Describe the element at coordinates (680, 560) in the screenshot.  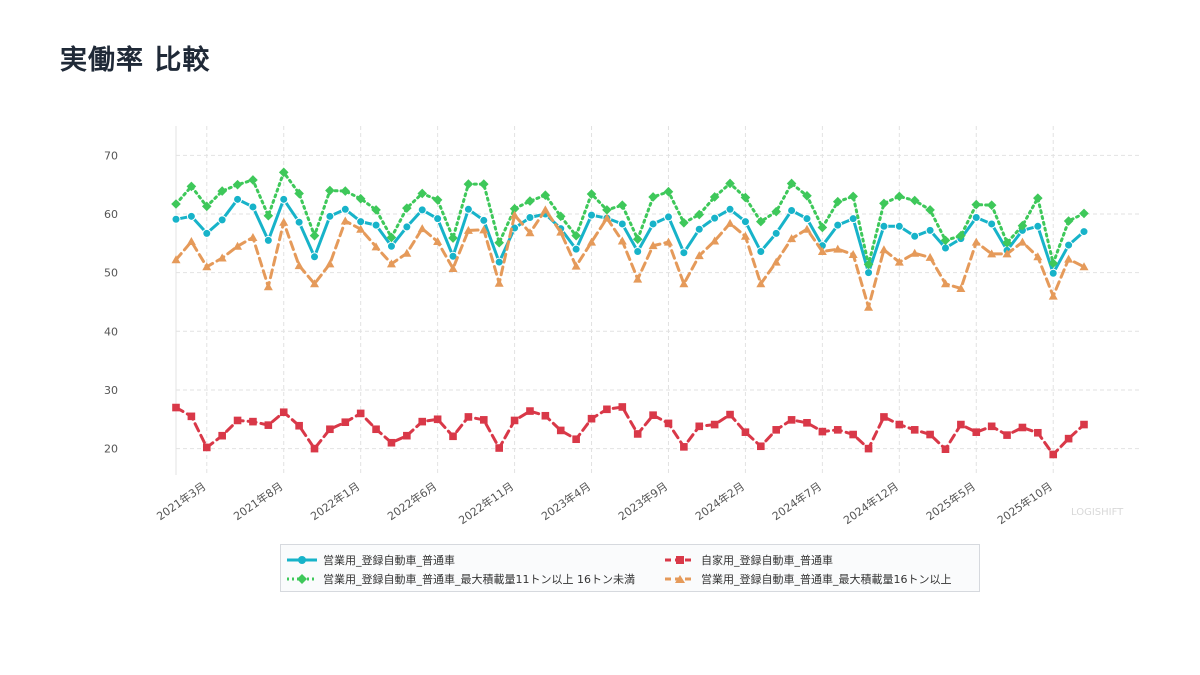
I see `legend-swatch-s2` at that location.